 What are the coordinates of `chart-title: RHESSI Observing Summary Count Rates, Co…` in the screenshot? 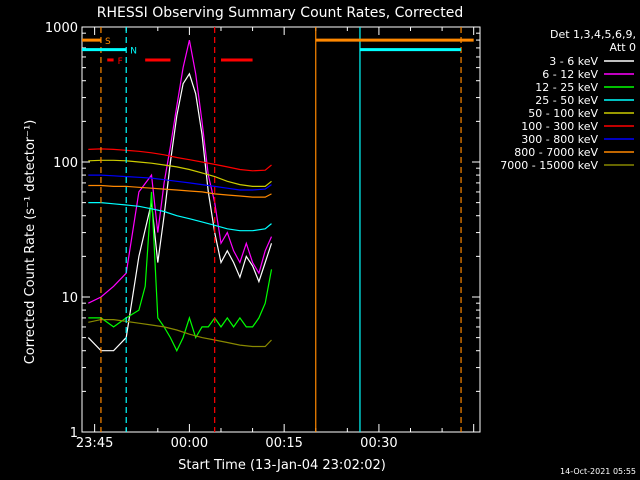 It's located at (280, 13).